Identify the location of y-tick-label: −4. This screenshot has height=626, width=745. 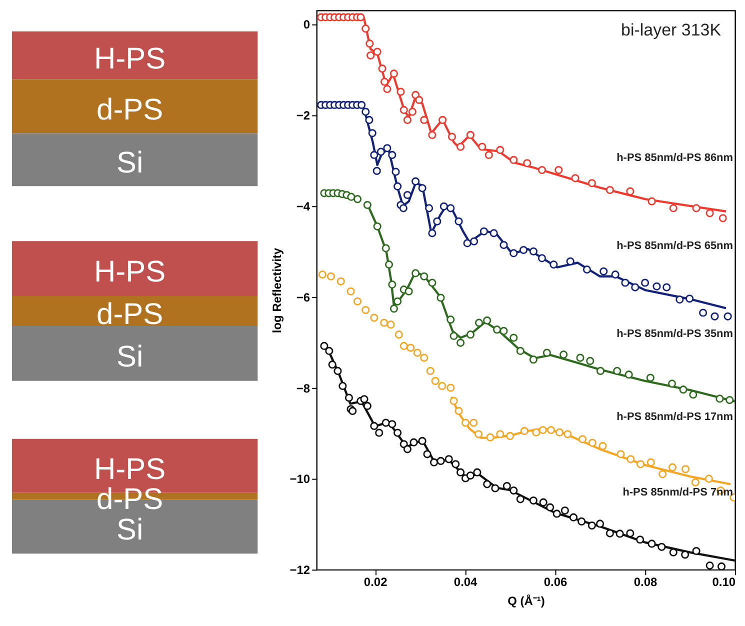
(303, 206).